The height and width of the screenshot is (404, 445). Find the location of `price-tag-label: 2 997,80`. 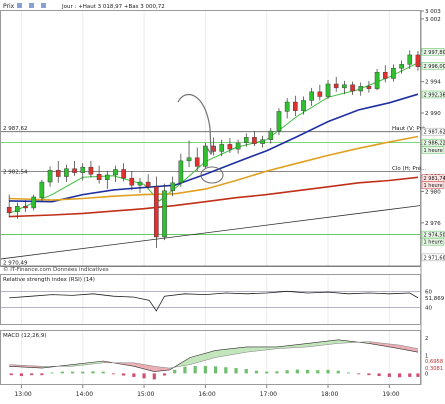

price-tag-label: 2 997,80 is located at coordinates (434, 53).